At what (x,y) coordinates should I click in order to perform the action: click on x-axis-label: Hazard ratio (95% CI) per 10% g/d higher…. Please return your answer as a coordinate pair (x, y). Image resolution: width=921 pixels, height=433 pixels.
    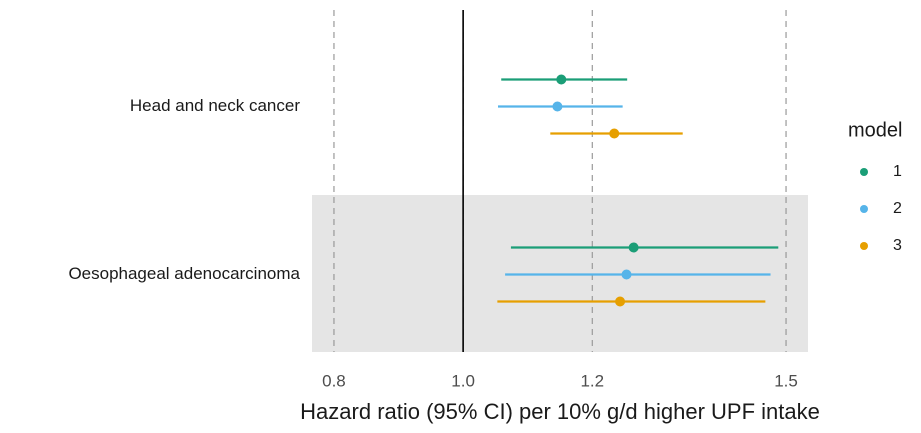
    Looking at the image, I should click on (560, 411).